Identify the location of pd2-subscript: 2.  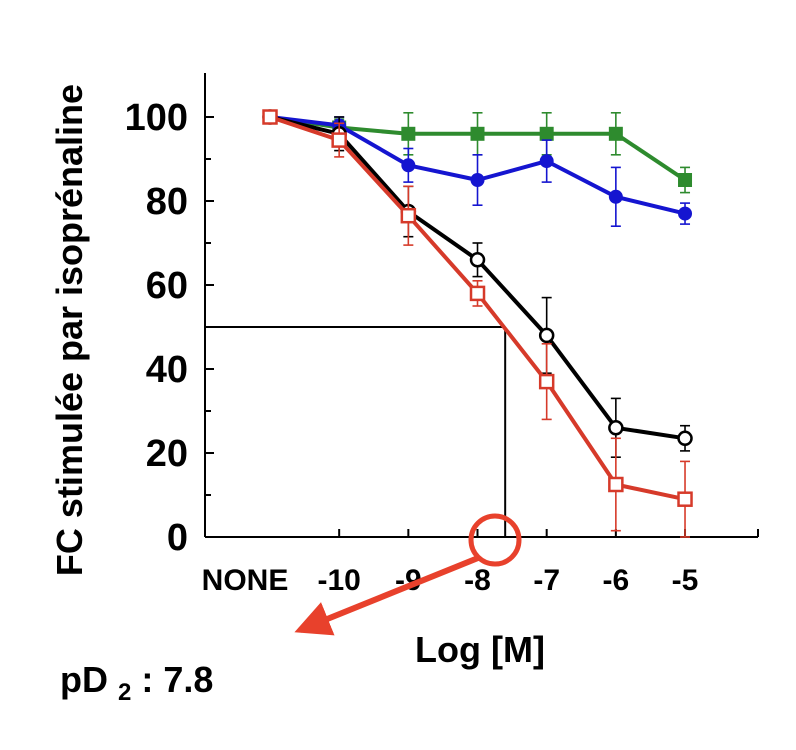
(124, 692).